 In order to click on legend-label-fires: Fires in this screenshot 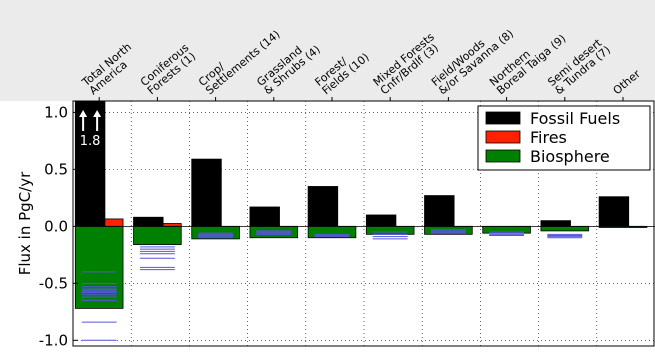, I will do `click(548, 137)`.